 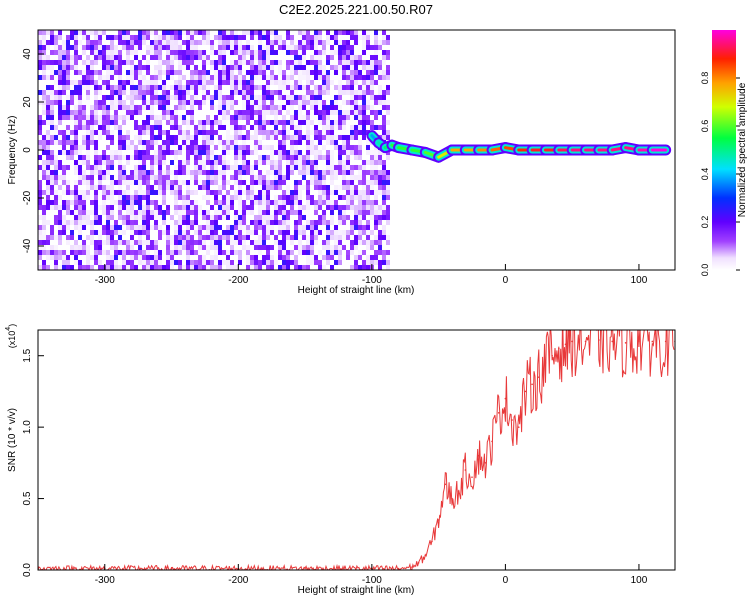 What do you see at coordinates (724, 150) in the screenshot?
I see `colorbar-gradient` at bounding box center [724, 150].